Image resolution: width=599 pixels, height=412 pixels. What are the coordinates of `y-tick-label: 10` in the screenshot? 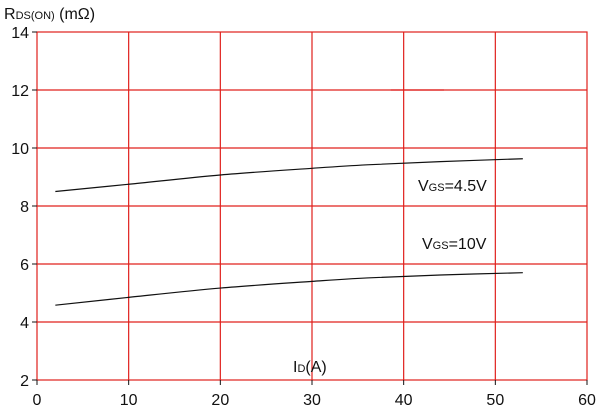 It's located at (20, 149).